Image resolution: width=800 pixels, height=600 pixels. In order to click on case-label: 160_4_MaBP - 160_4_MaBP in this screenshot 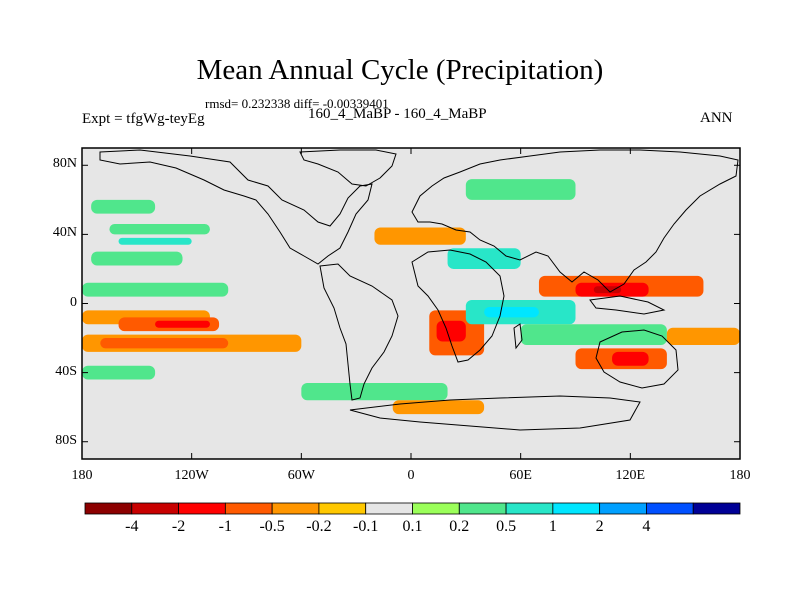, I will do `click(397, 114)`.